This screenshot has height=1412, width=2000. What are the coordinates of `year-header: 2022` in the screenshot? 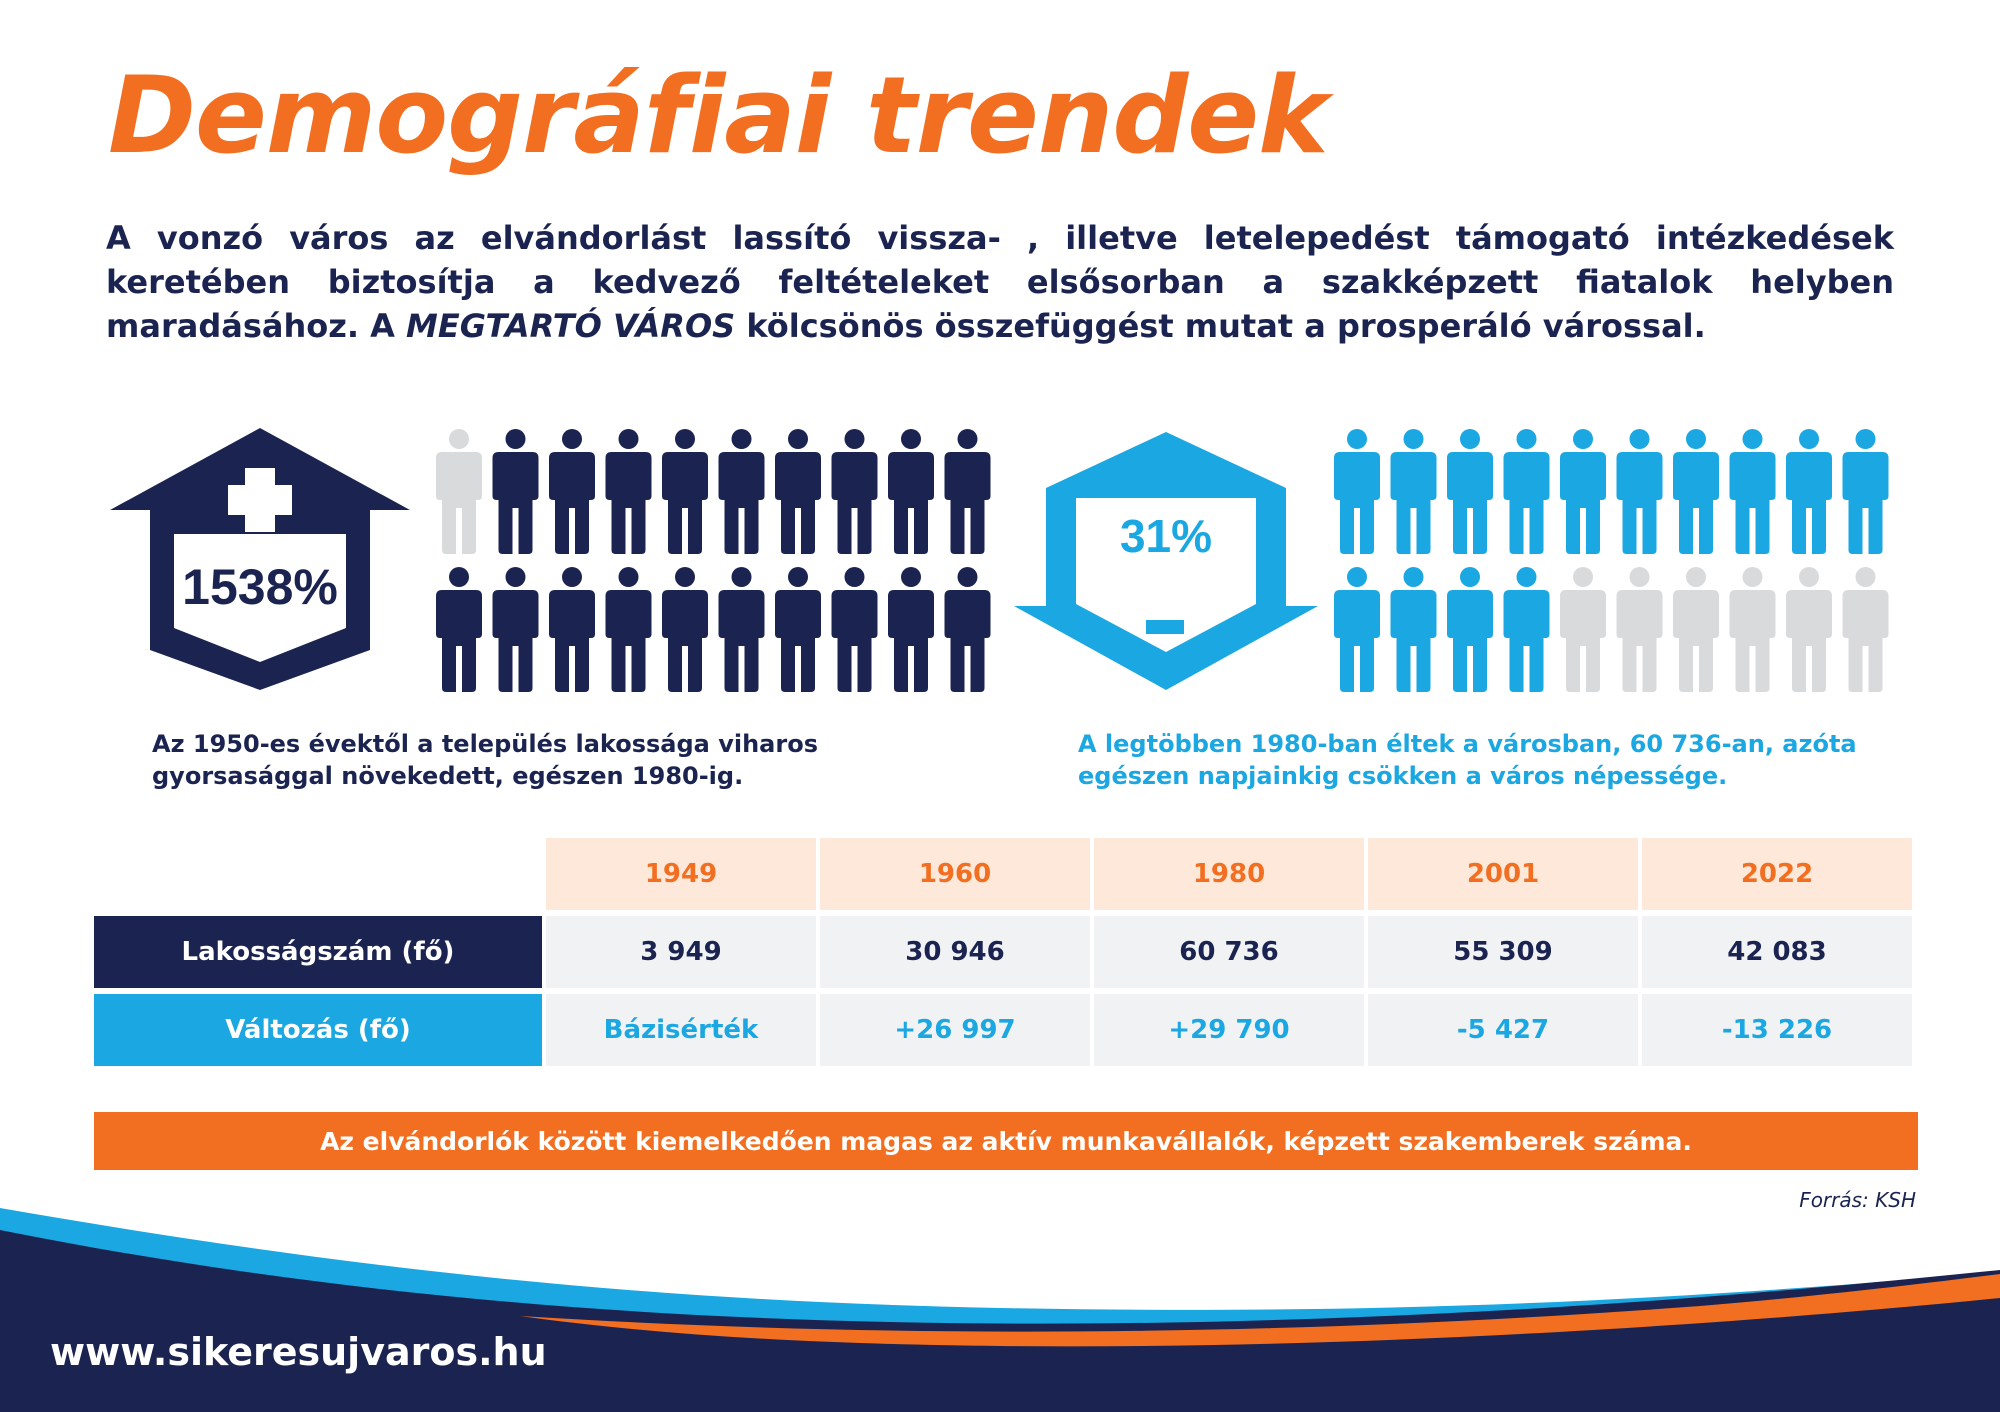 It's located at (1777, 874).